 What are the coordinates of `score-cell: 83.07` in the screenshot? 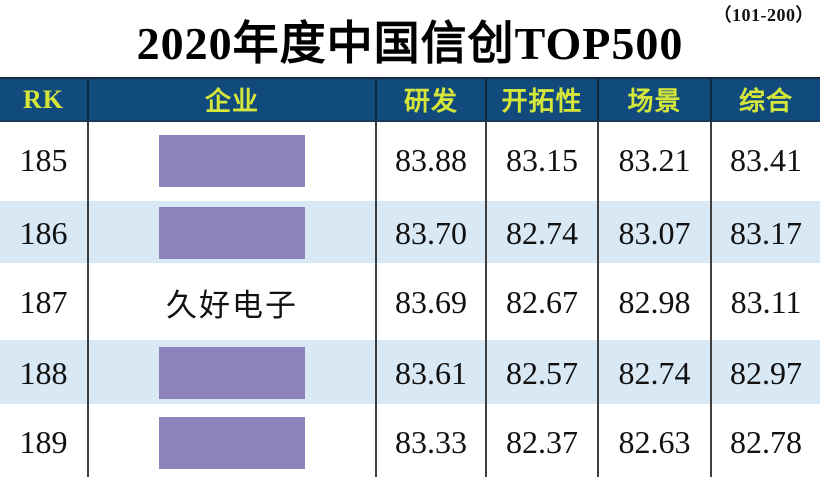 It's located at (653, 233).